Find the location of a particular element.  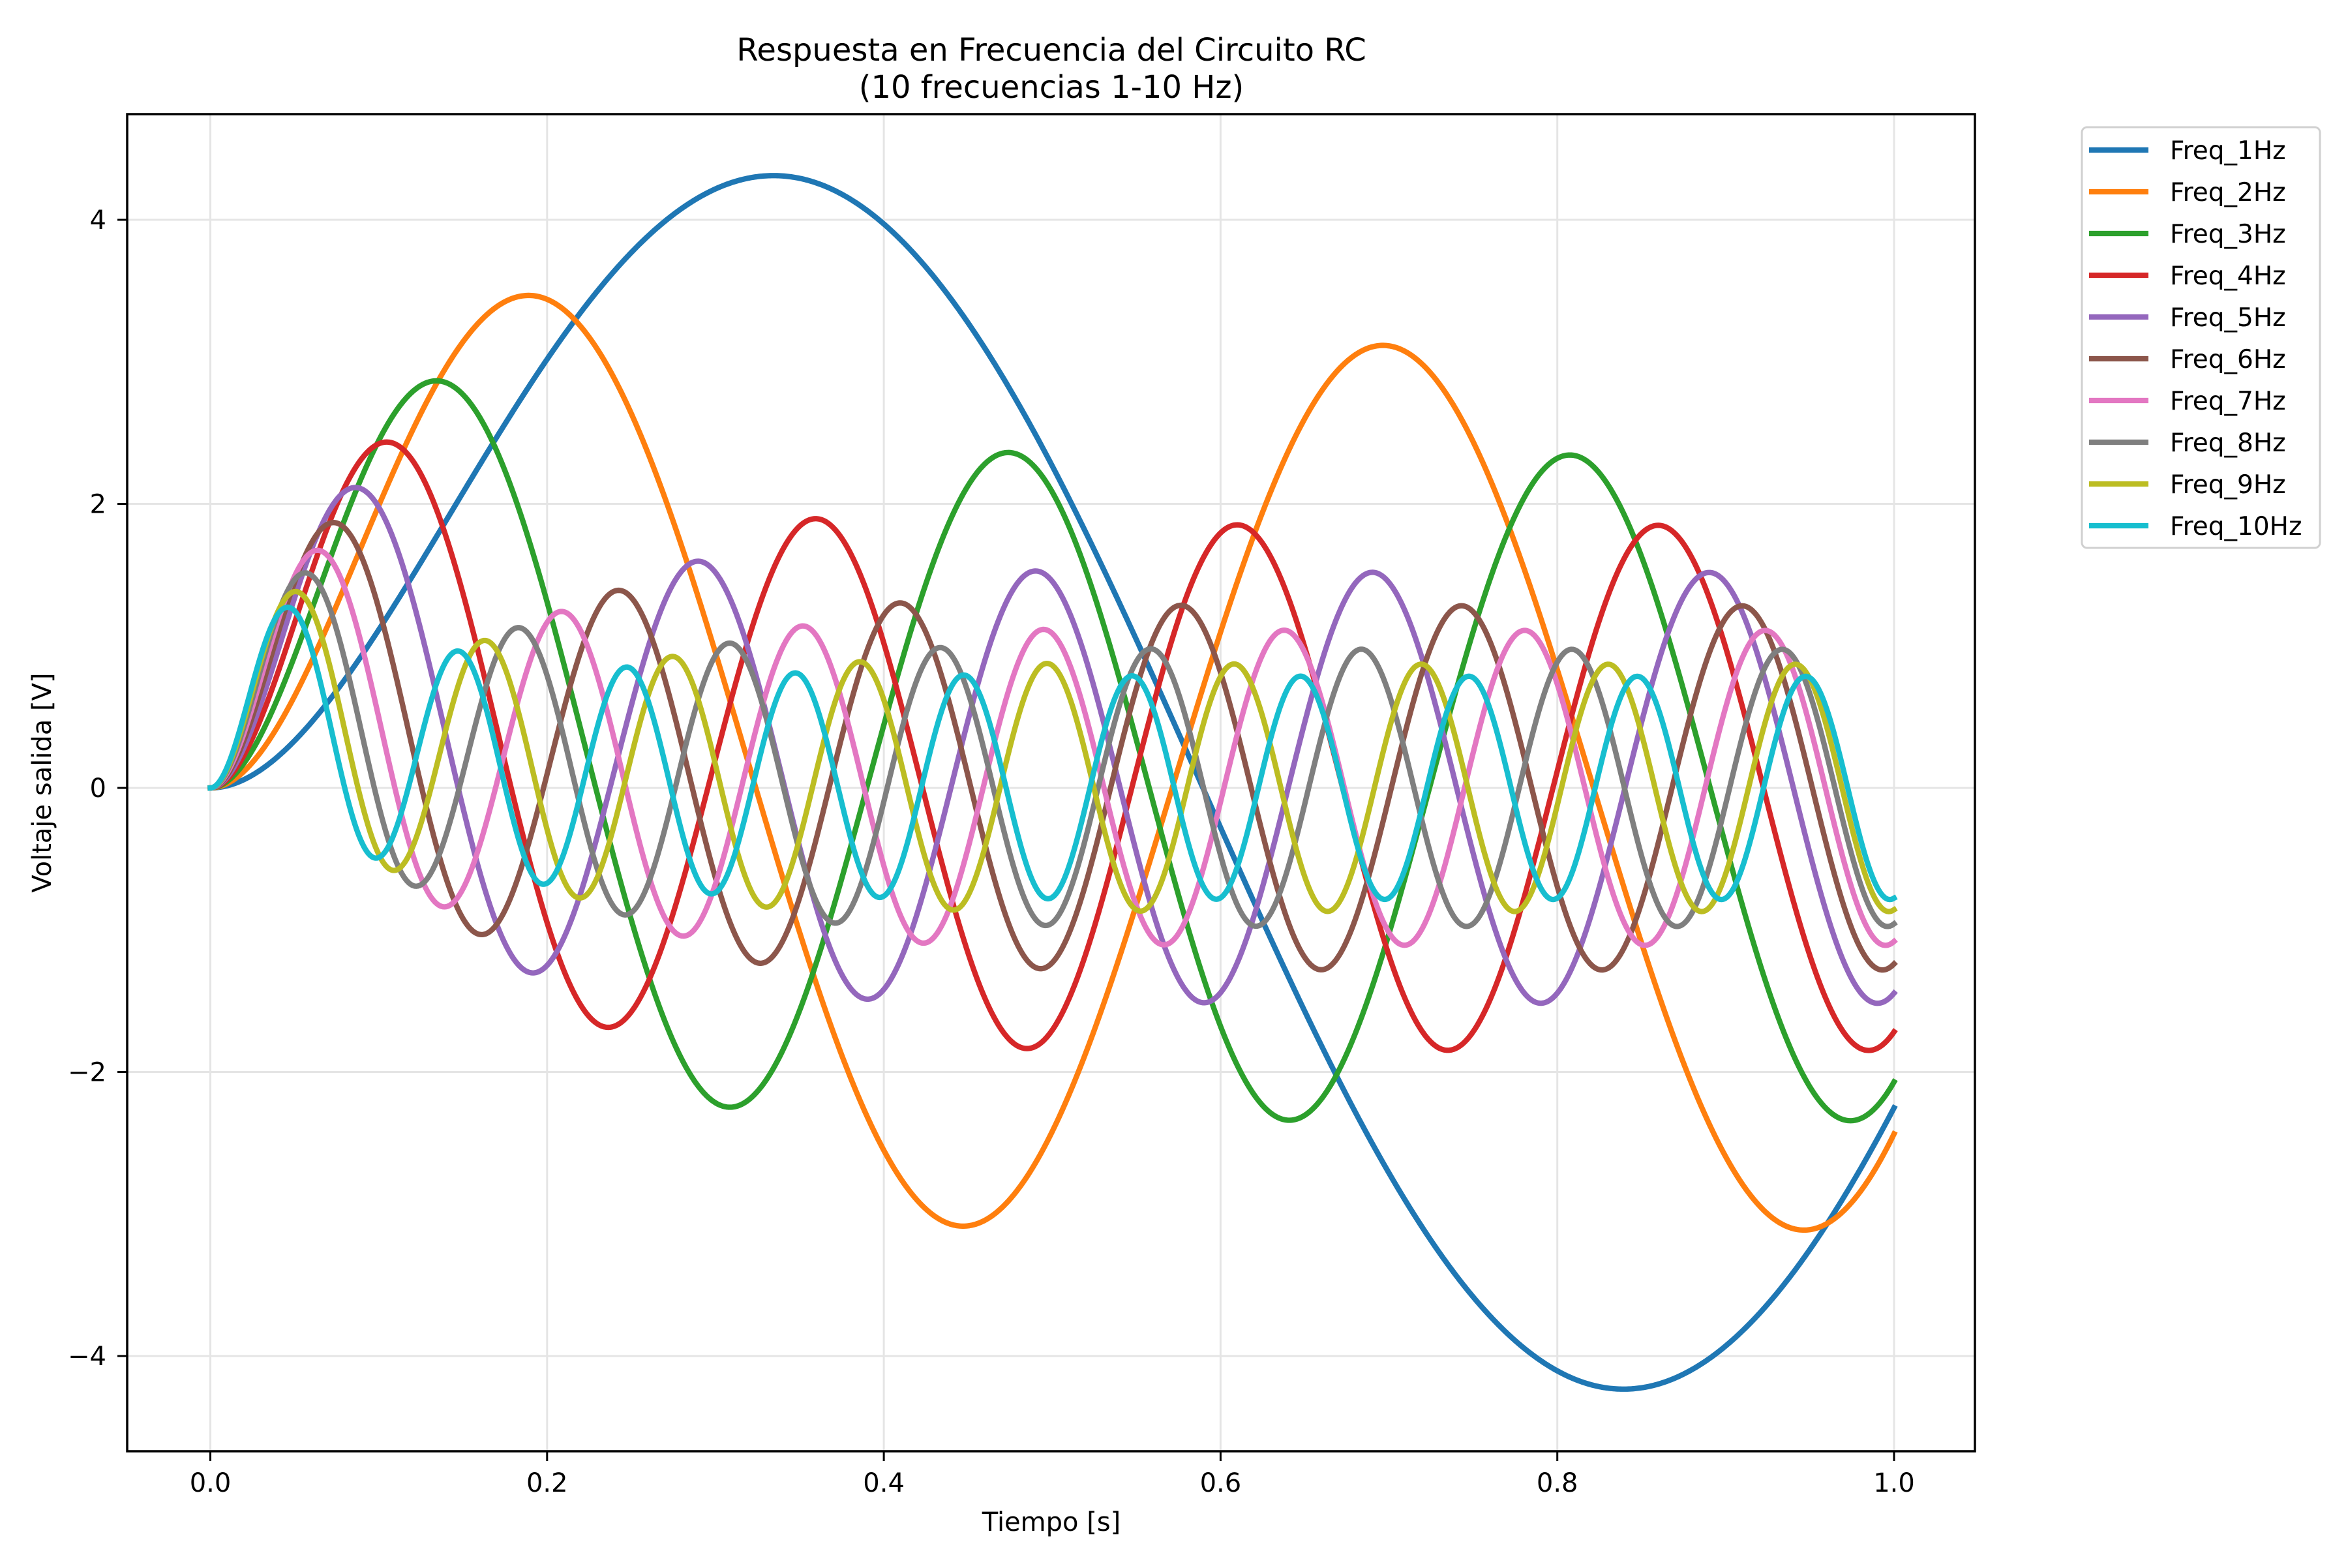

x-axis-ticks: 0.0 0.2 0.4 0.6 0.8 1.0 is located at coordinates (1053, 1474).